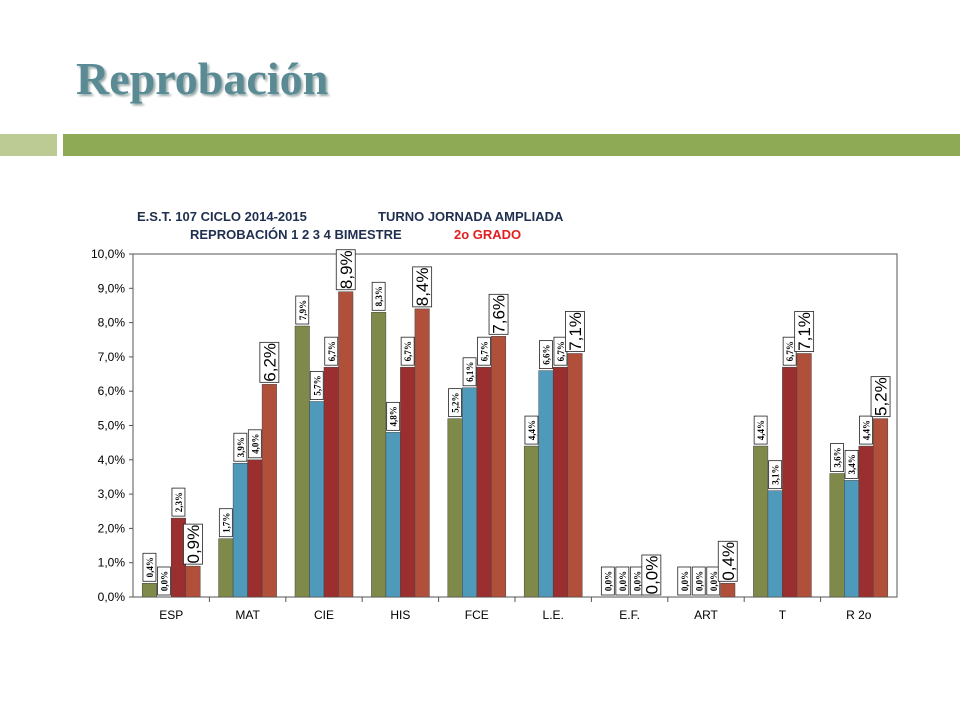 Image resolution: width=960 pixels, height=720 pixels. I want to click on slide-title: Reprobación, so click(202, 78).